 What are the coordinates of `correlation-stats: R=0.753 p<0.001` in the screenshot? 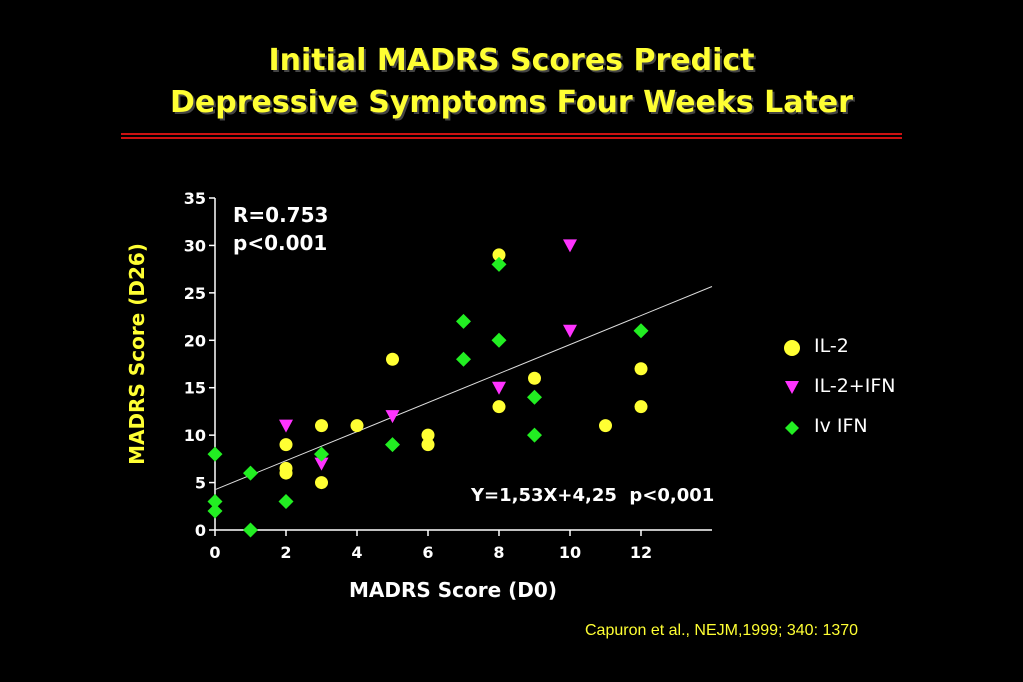 It's located at (280, 229).